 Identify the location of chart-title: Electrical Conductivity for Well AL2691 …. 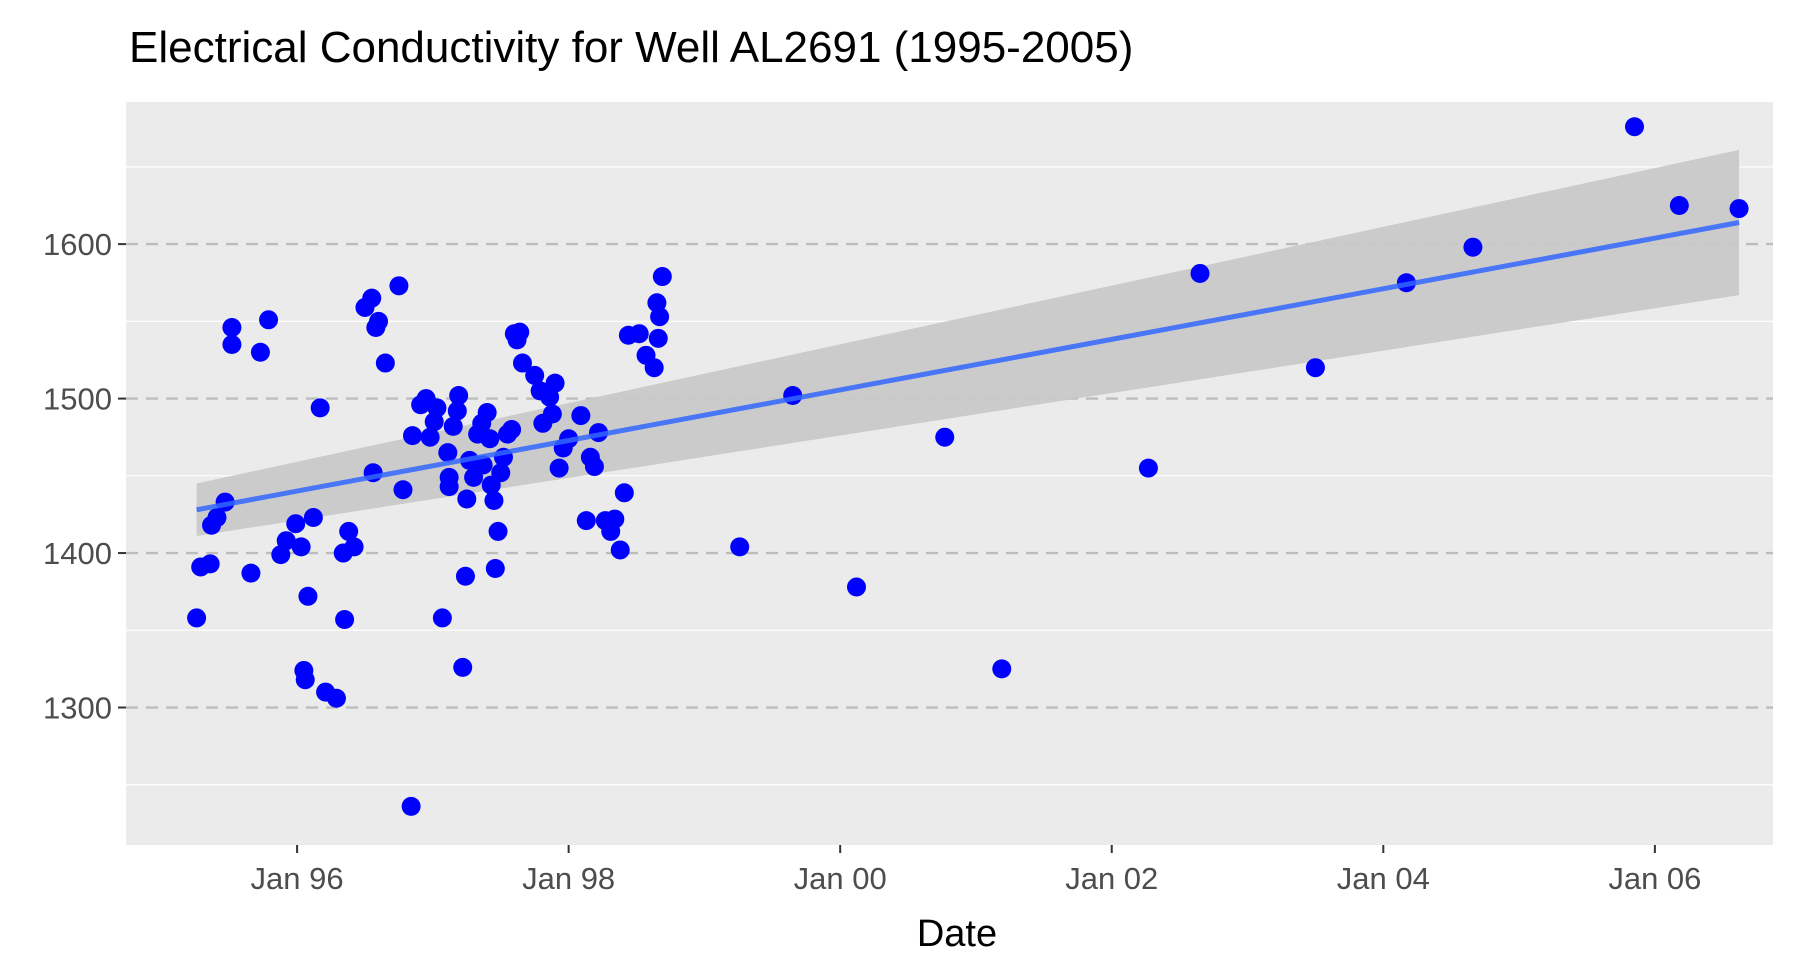
(631, 47).